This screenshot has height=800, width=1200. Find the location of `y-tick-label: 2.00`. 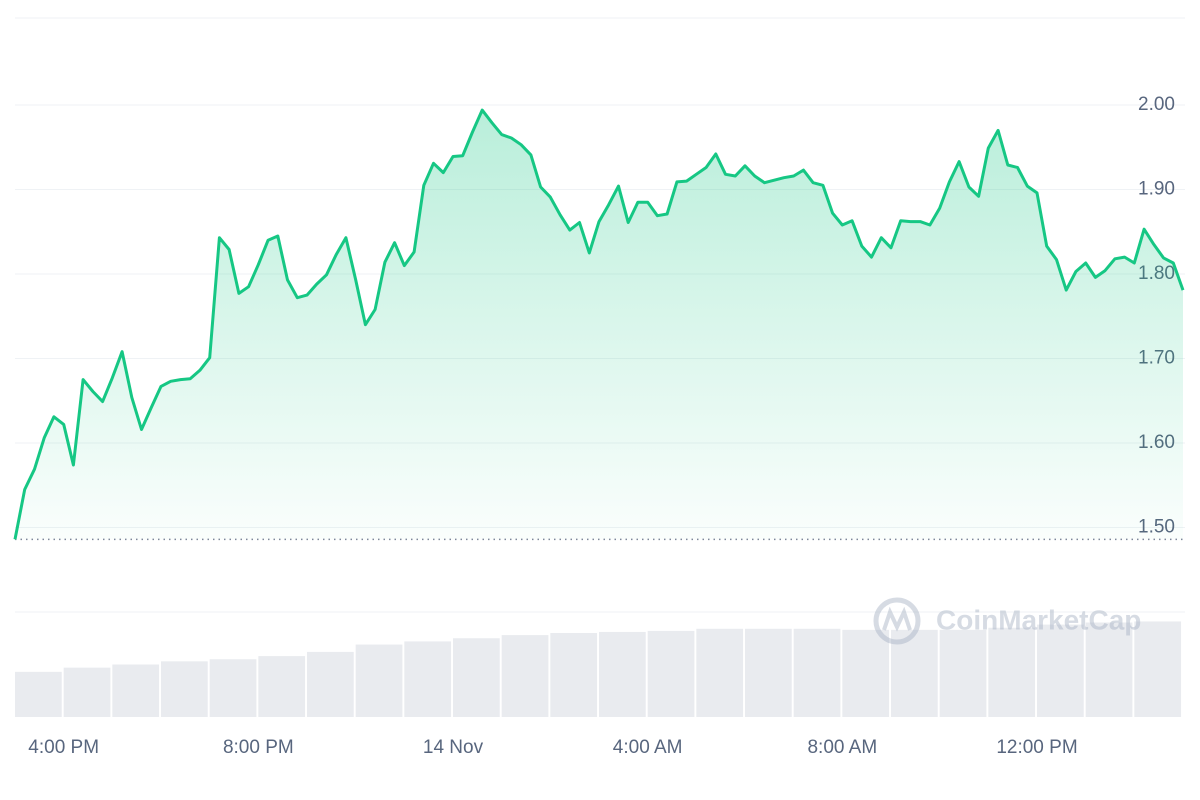

y-tick-label: 2.00 is located at coordinates (1156, 104).